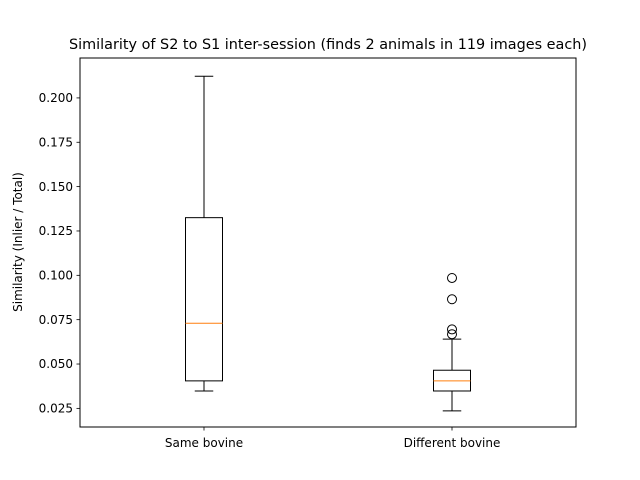  Describe the element at coordinates (56, 98) in the screenshot. I see `y-tick-label: 0.200` at that location.